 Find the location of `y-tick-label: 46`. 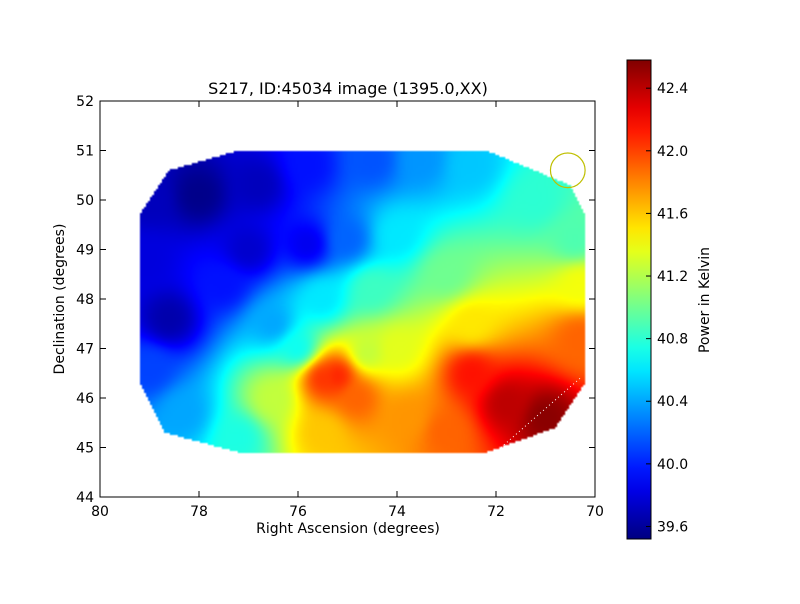

y-tick-label: 46 is located at coordinates (85, 399).